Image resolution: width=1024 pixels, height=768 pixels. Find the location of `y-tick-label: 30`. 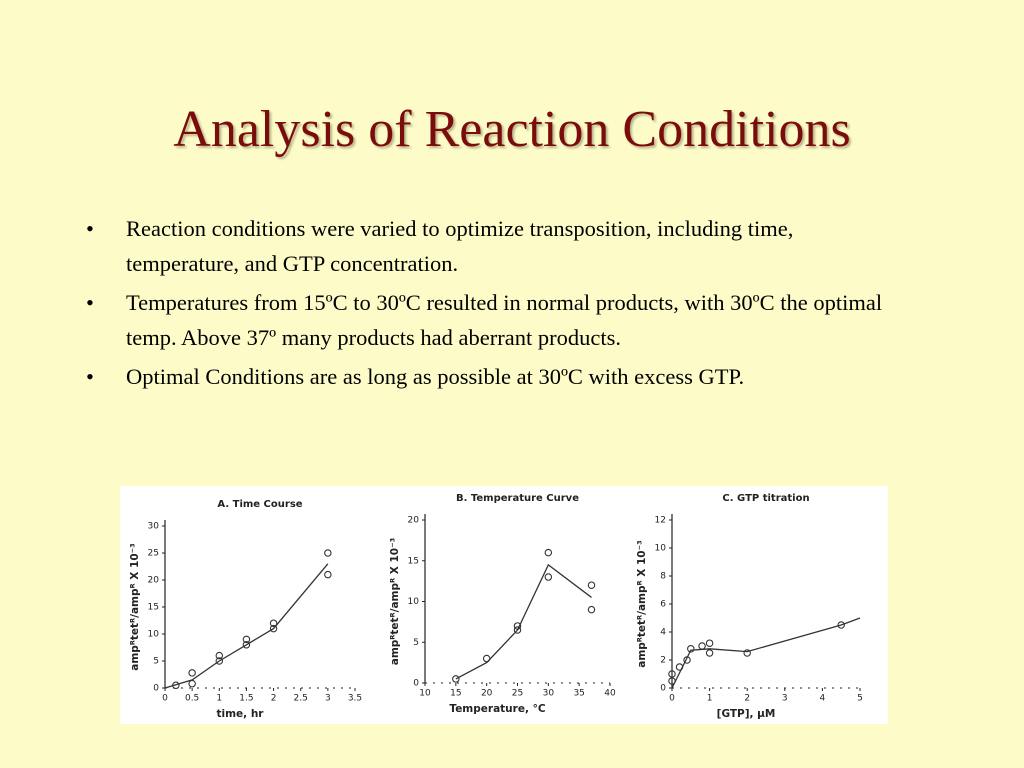

y-tick-label: 30 is located at coordinates (154, 527).